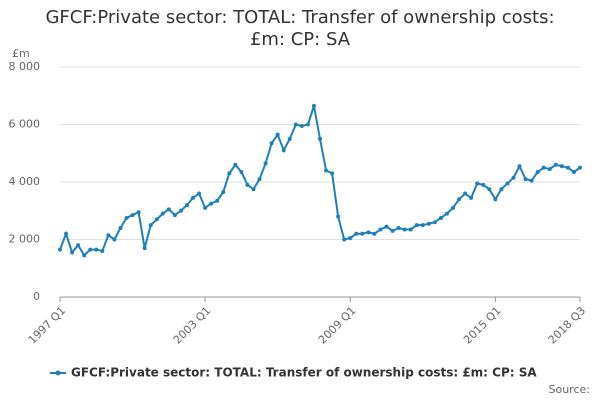 Image resolution: width=600 pixels, height=404 pixels. What do you see at coordinates (300, 39) in the screenshot?
I see `chart-title: £m: CP: SA` at bounding box center [300, 39].